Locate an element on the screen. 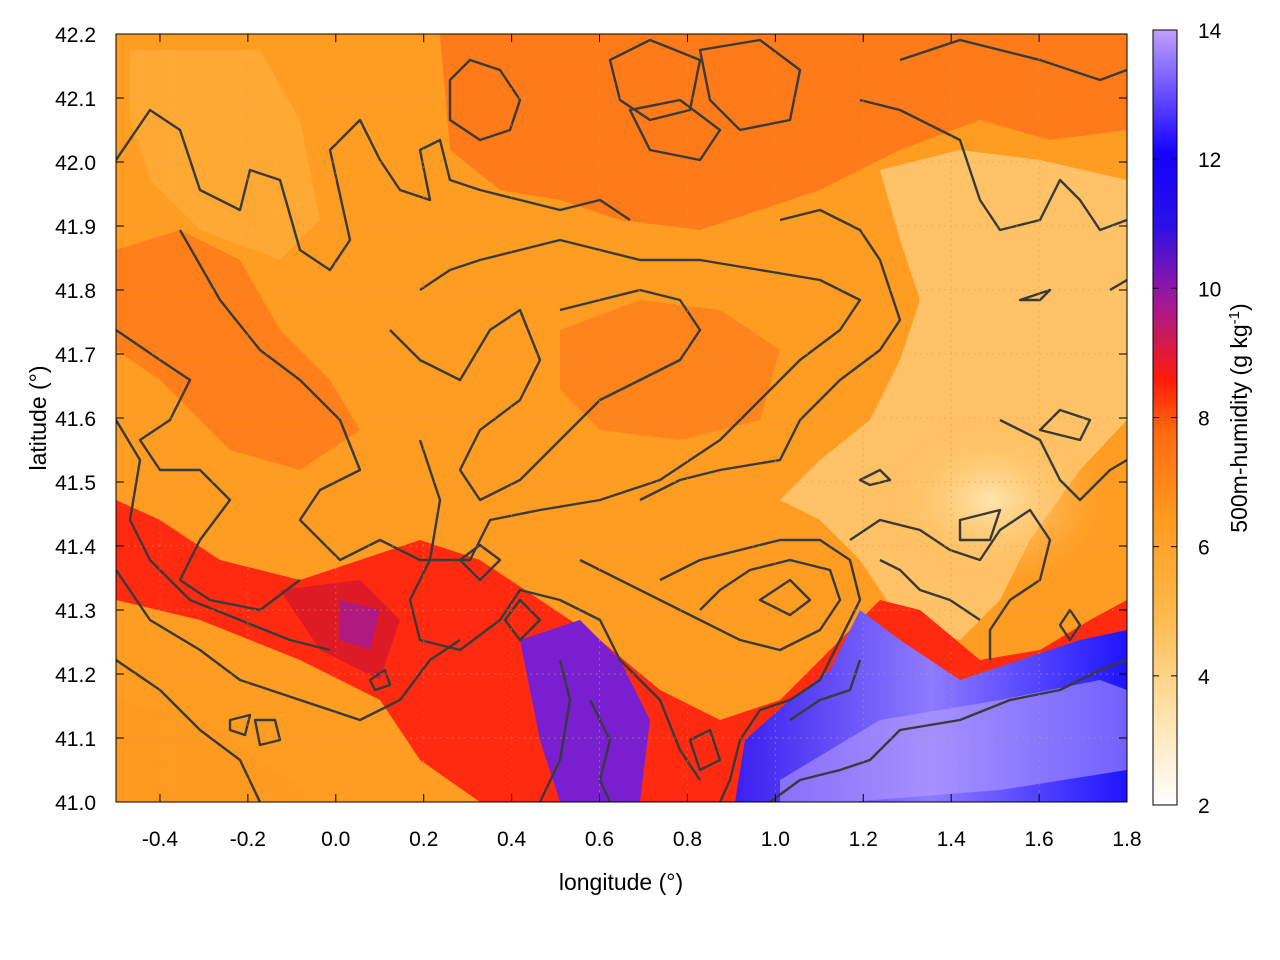 The height and width of the screenshot is (960, 1280). y-tick-label: 42.0 is located at coordinates (75, 163).